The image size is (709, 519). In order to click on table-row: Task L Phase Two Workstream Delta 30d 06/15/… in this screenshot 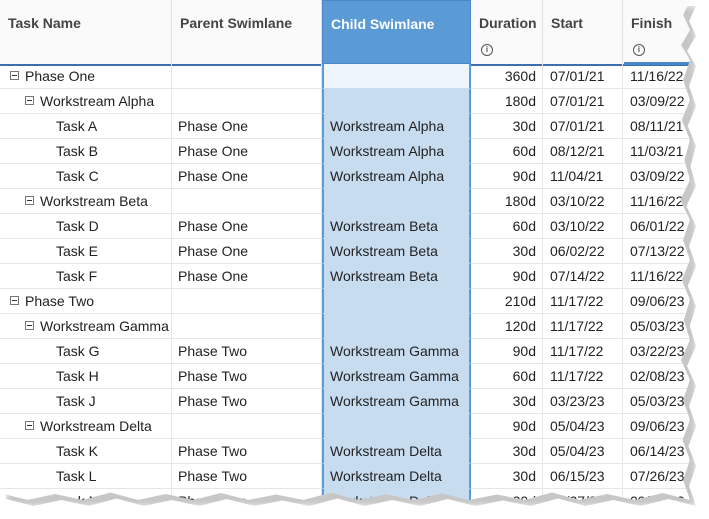, I will do `click(345, 476)`.